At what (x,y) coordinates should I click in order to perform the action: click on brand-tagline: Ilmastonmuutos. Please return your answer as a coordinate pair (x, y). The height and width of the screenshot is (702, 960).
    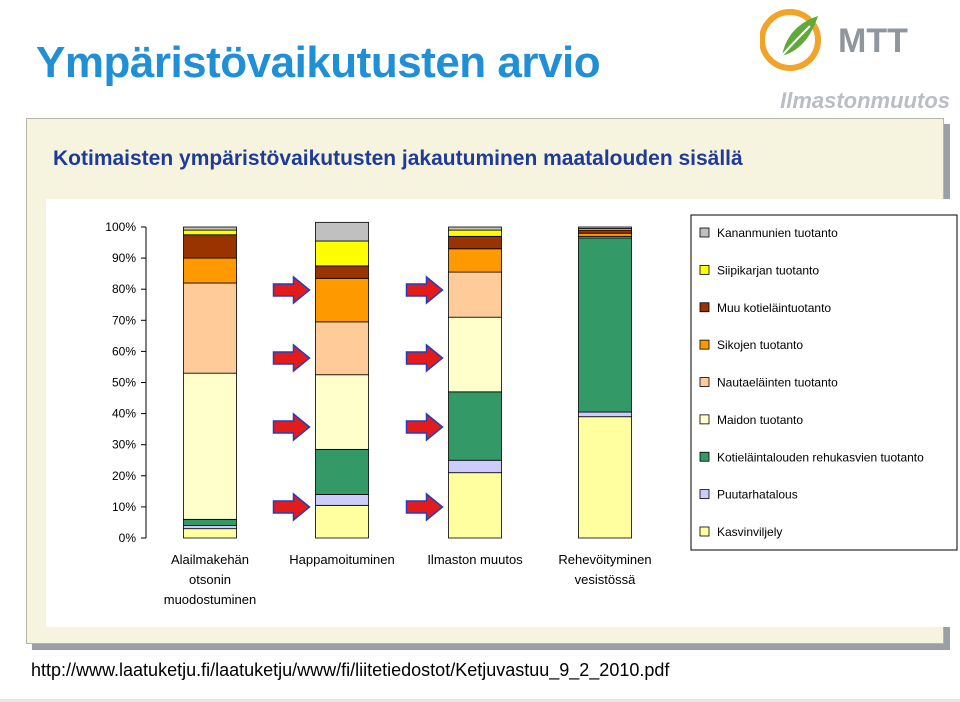
    Looking at the image, I should click on (865, 100).